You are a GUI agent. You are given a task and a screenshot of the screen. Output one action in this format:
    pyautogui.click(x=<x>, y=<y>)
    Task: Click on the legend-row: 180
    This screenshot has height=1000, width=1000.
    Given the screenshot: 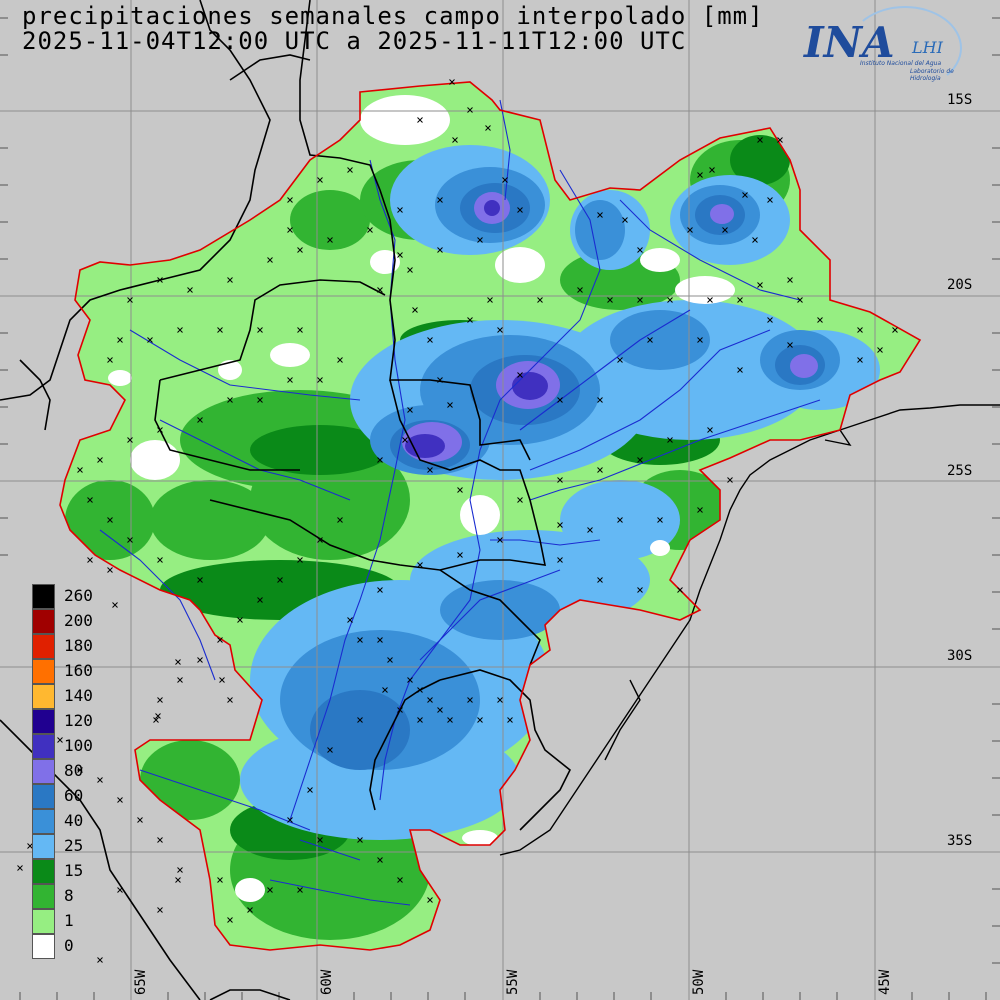 What is the action you would take?
    pyautogui.click(x=70, y=646)
    